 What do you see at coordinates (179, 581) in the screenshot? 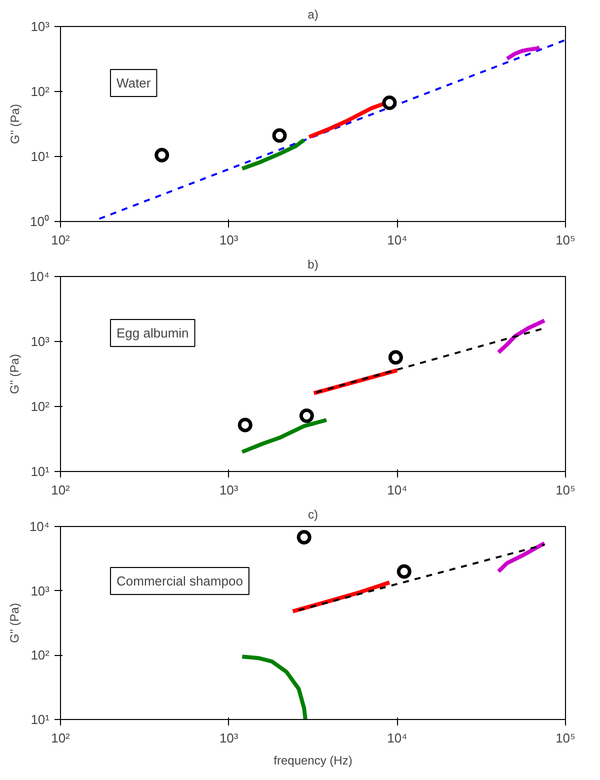
I see `annotation: Commercial shampoo` at bounding box center [179, 581].